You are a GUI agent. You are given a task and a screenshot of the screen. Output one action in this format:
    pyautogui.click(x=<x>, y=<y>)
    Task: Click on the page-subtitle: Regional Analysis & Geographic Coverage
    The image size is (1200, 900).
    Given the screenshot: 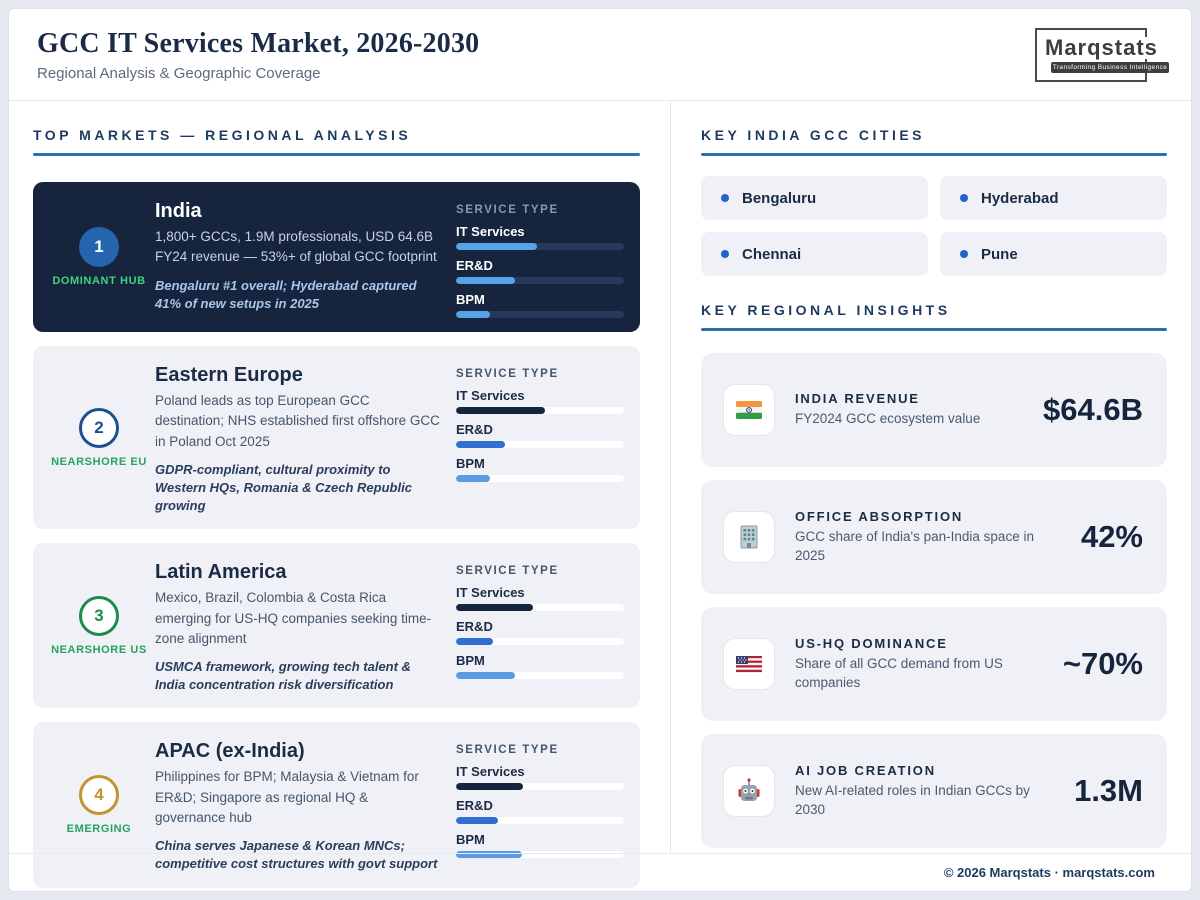 What is the action you would take?
    pyautogui.click(x=179, y=73)
    